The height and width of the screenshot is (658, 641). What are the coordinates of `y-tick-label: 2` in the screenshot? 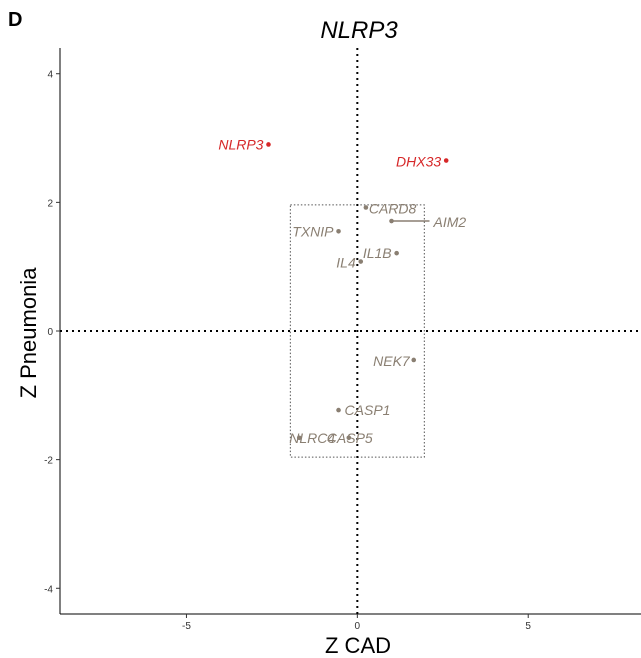 It's located at (50, 203).